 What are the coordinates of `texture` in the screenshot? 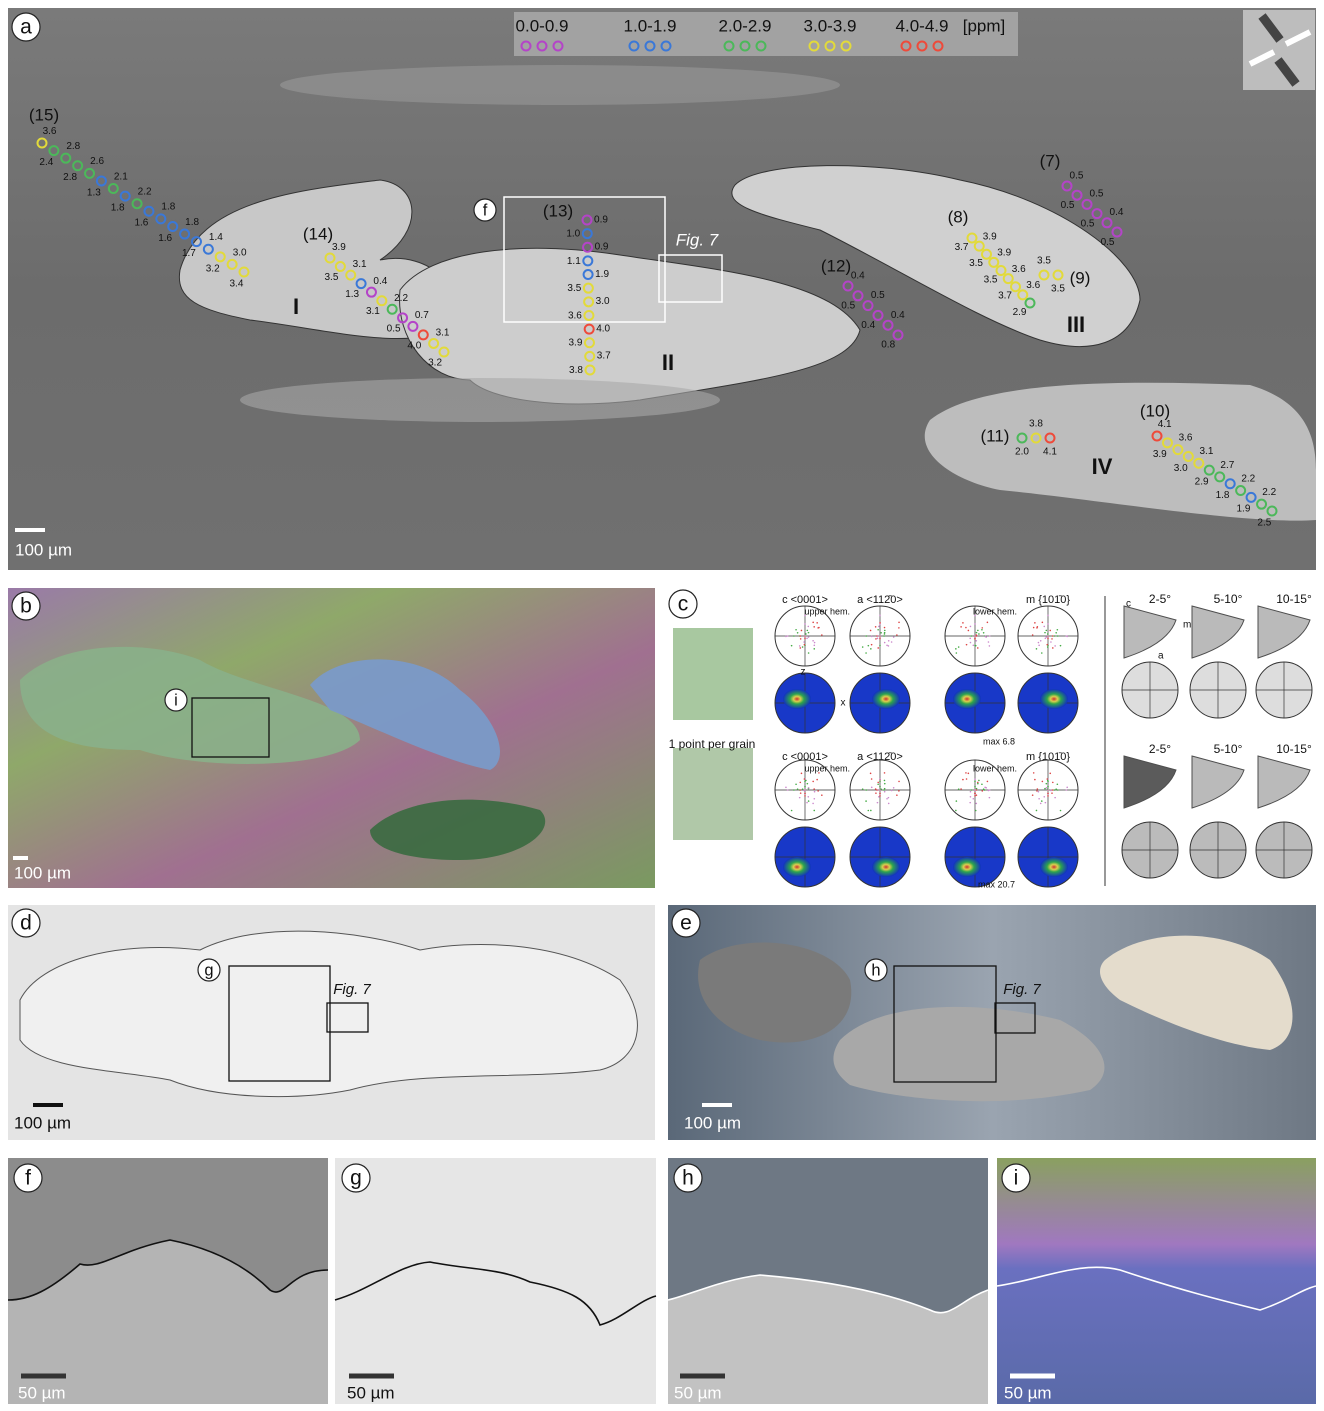 It's located at (480, 400).